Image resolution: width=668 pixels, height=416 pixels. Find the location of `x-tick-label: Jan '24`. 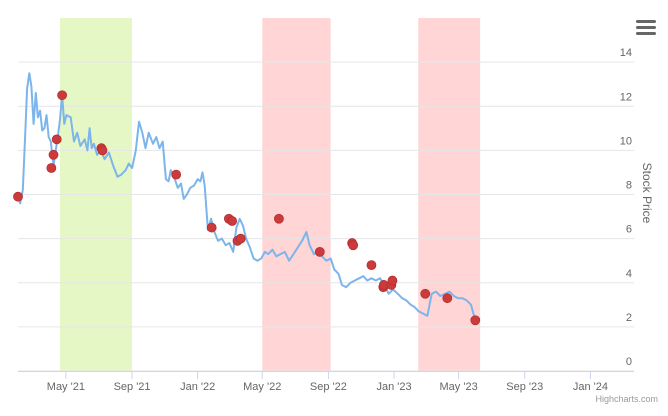

x-tick-label: Jan '24 is located at coordinates (590, 387).